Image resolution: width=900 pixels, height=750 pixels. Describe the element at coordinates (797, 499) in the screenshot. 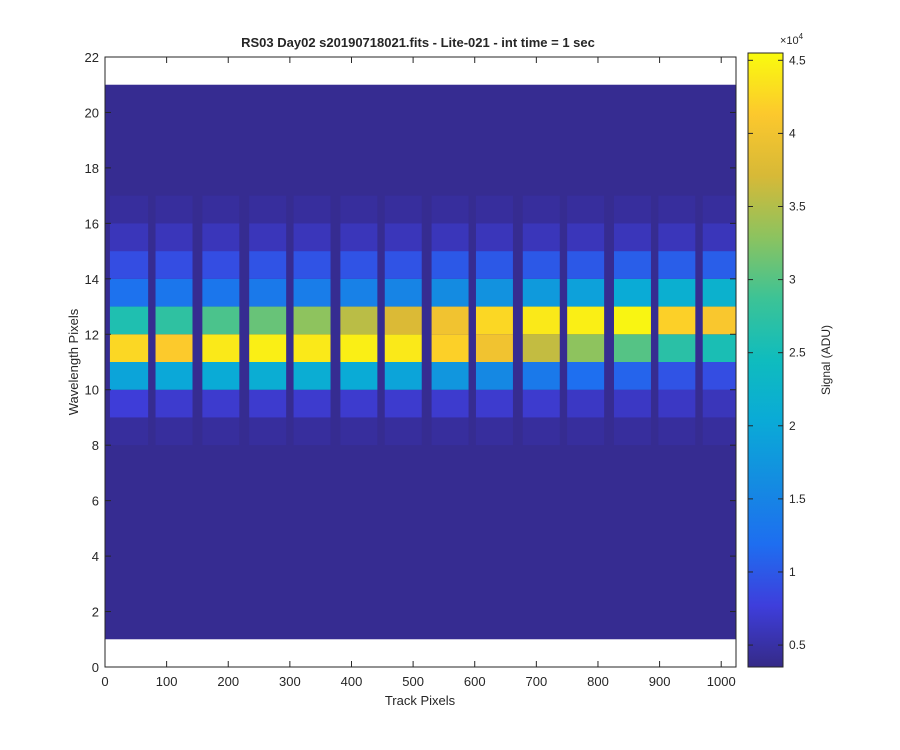

I see `colorbar-tick-label: 1.5` at that location.